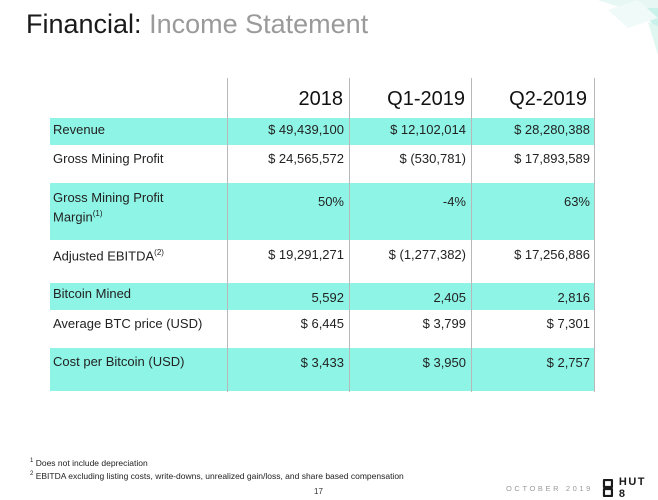  I want to click on row-label: Gross Mining Profit Margin(1), so click(108, 207).